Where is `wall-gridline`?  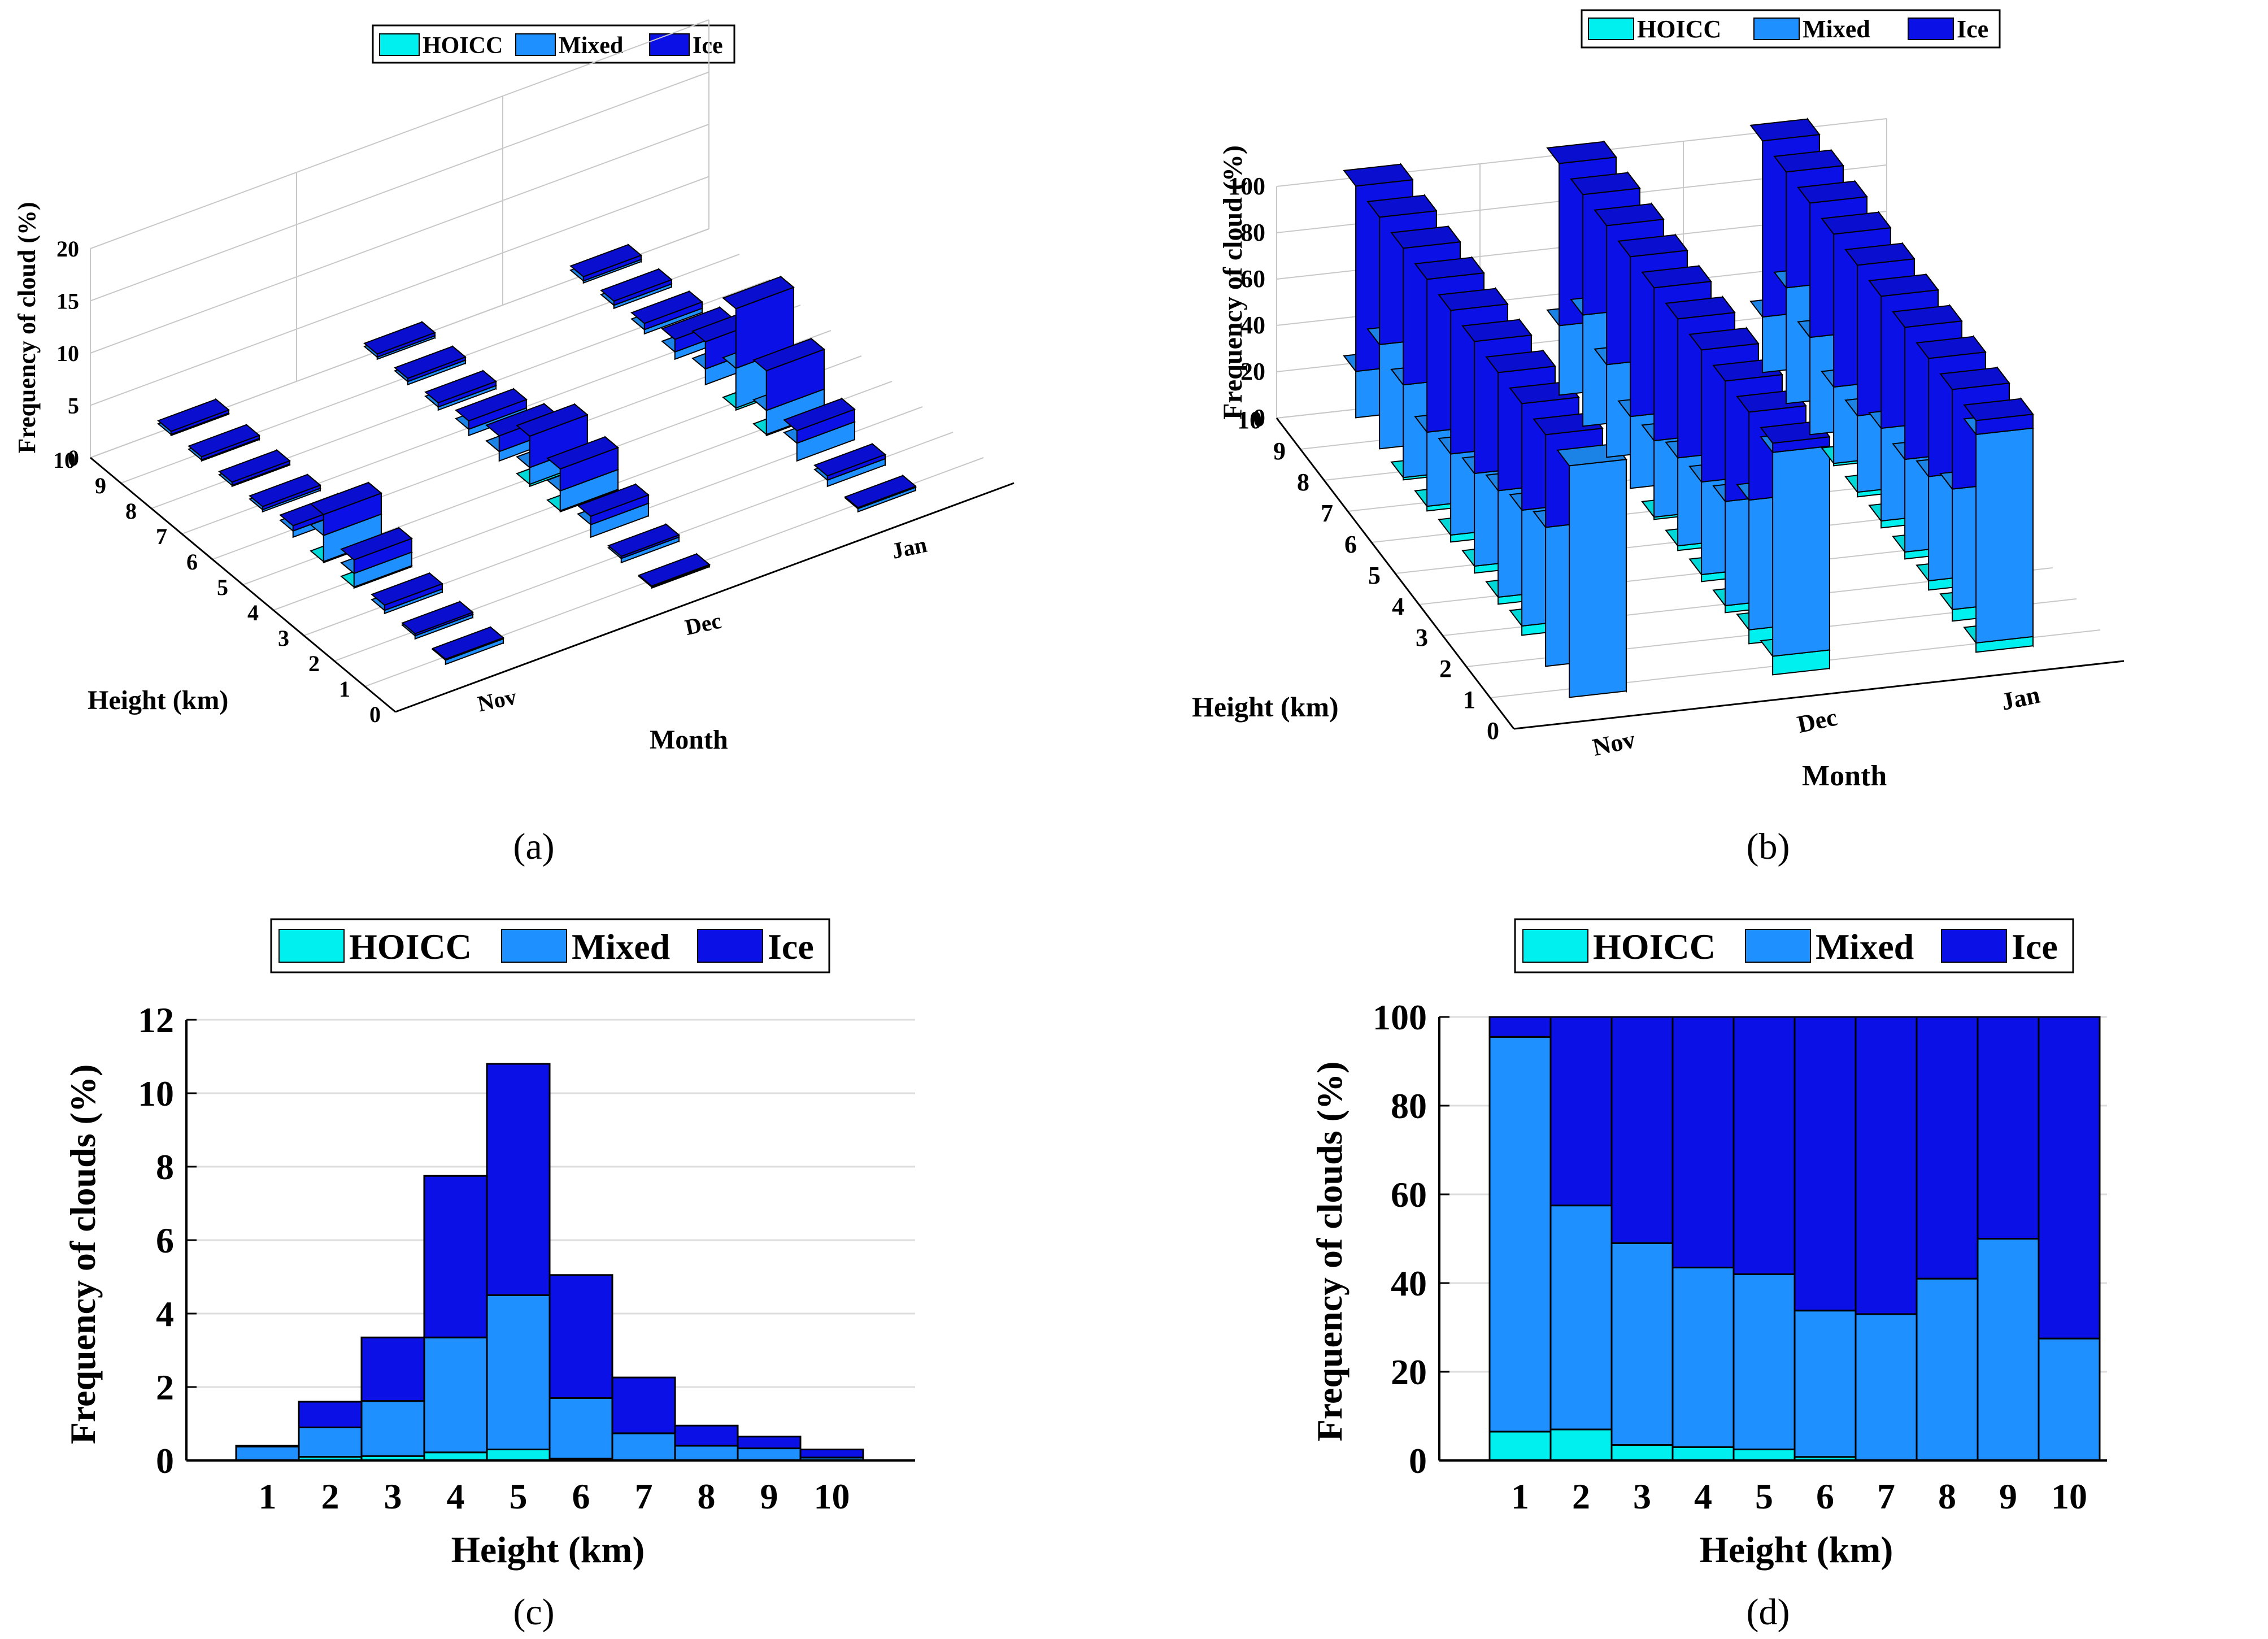 wall-gridline is located at coordinates (399, 134).